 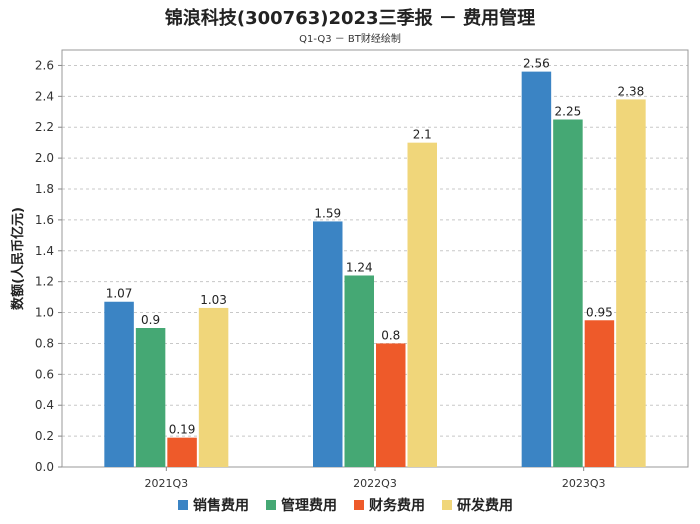 I want to click on data-label: 2.56, so click(x=536, y=64).